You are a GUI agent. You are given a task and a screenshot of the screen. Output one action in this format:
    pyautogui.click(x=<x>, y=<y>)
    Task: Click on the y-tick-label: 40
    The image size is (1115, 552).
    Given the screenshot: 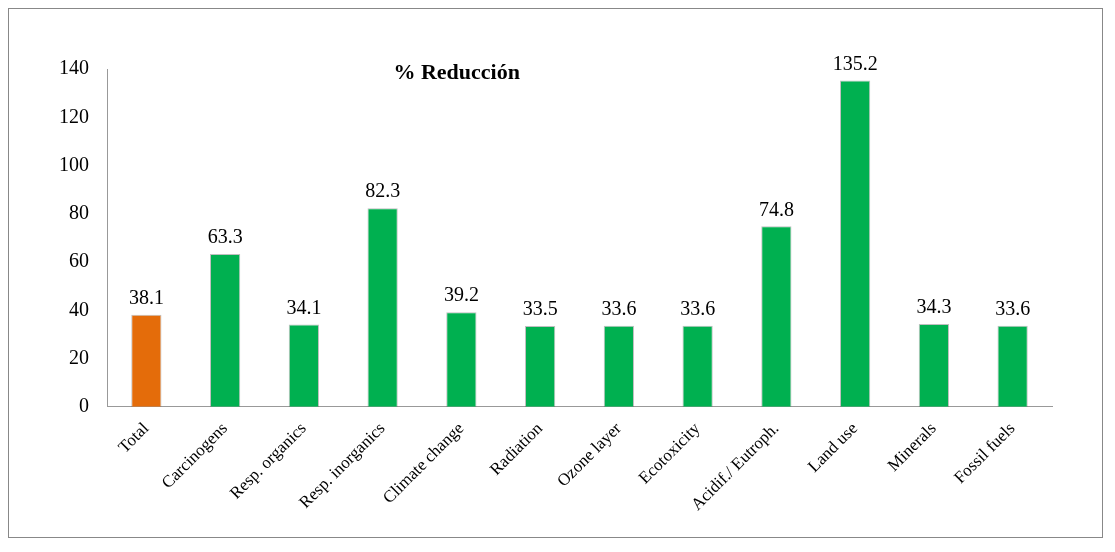 What is the action you would take?
    pyautogui.click(x=79, y=308)
    